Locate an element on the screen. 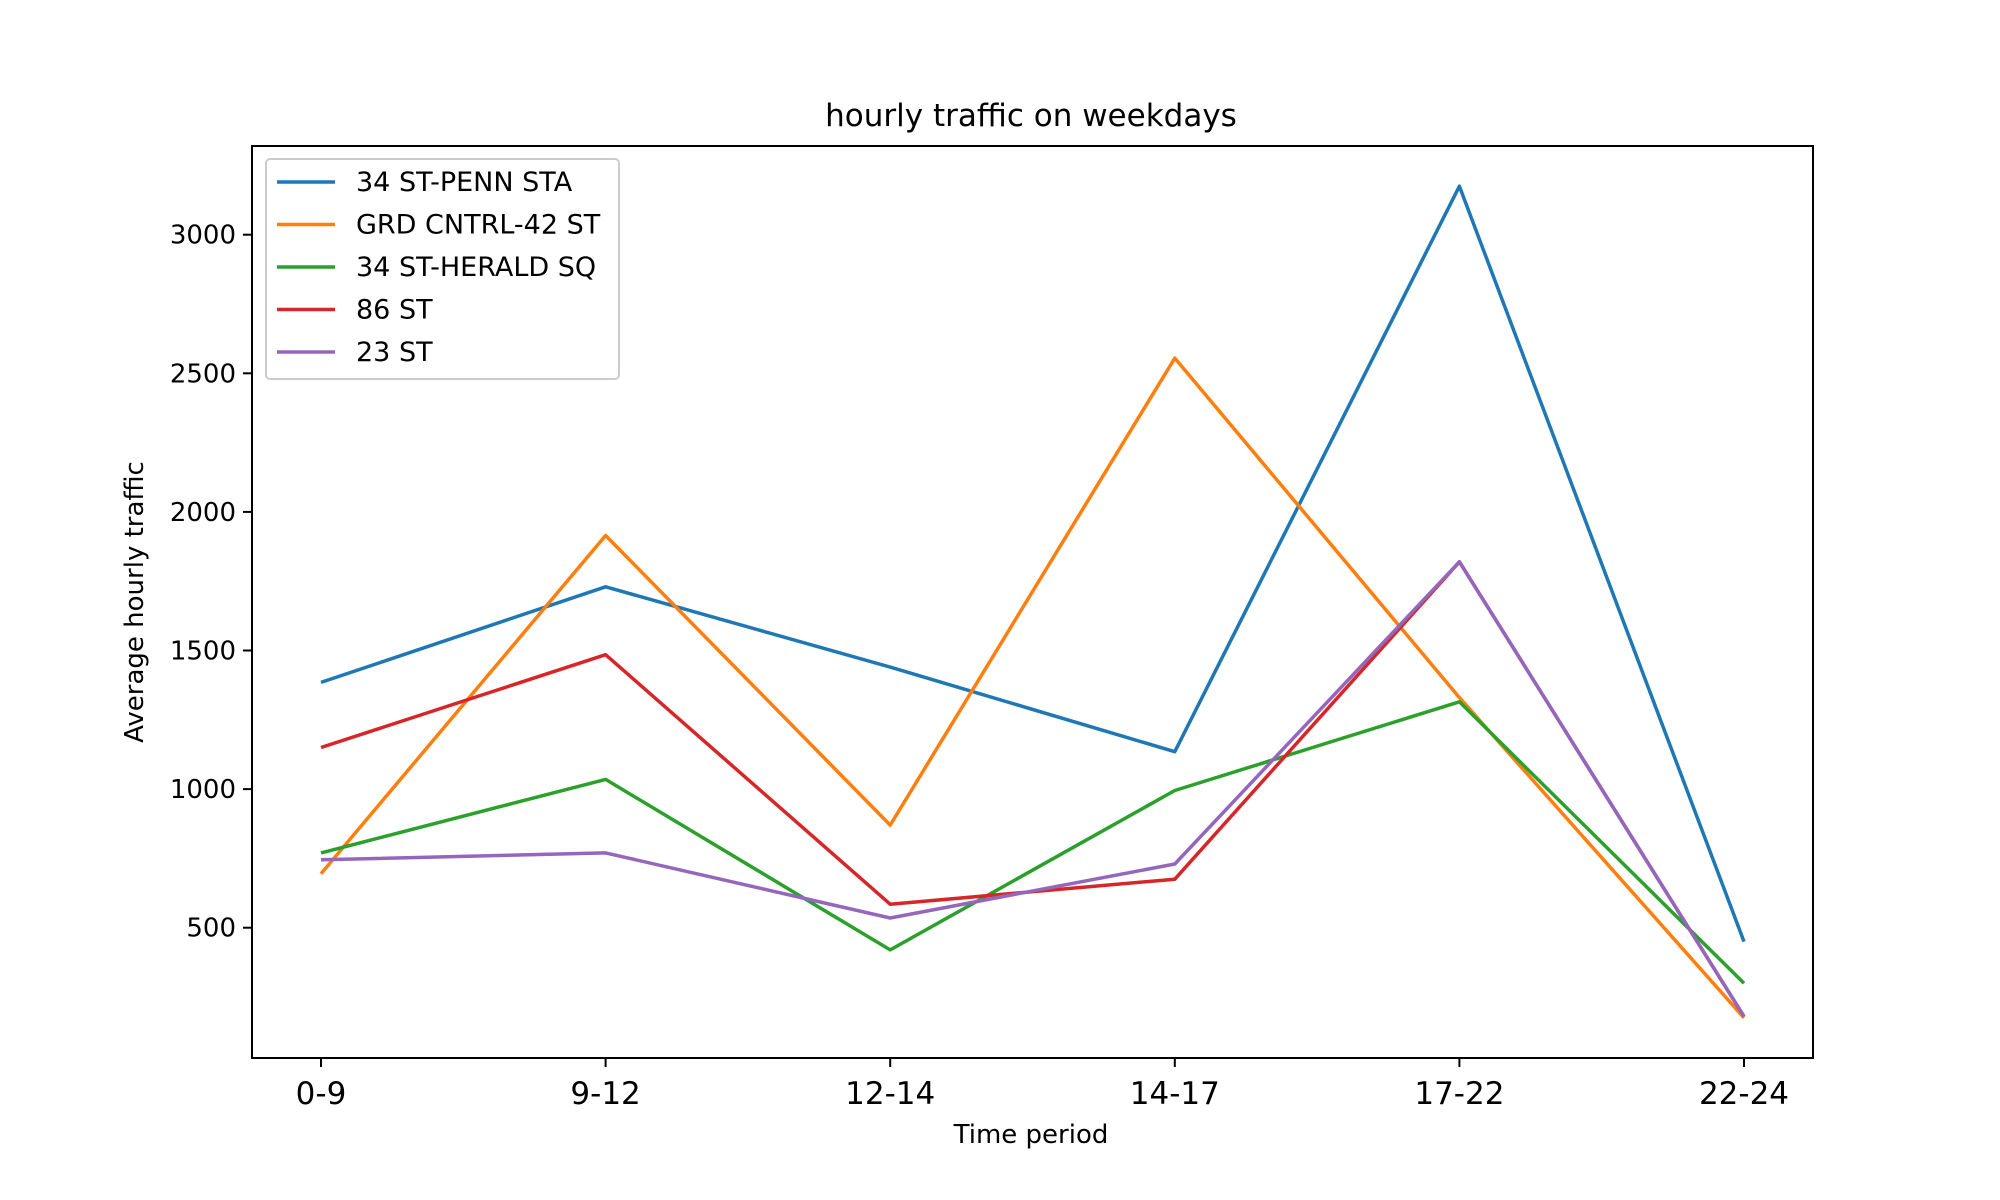  x-tick-label: 12-14 is located at coordinates (890, 1094).